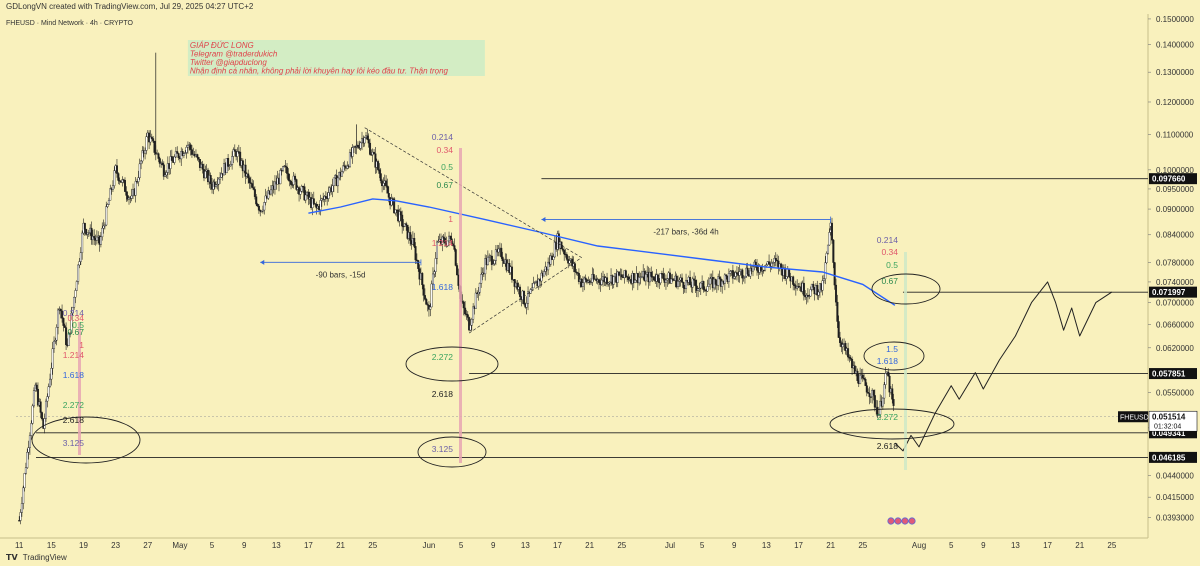 This screenshot has width=1200, height=566. What do you see at coordinates (244, 545) in the screenshot?
I see `x-tick-label: 9` at bounding box center [244, 545].